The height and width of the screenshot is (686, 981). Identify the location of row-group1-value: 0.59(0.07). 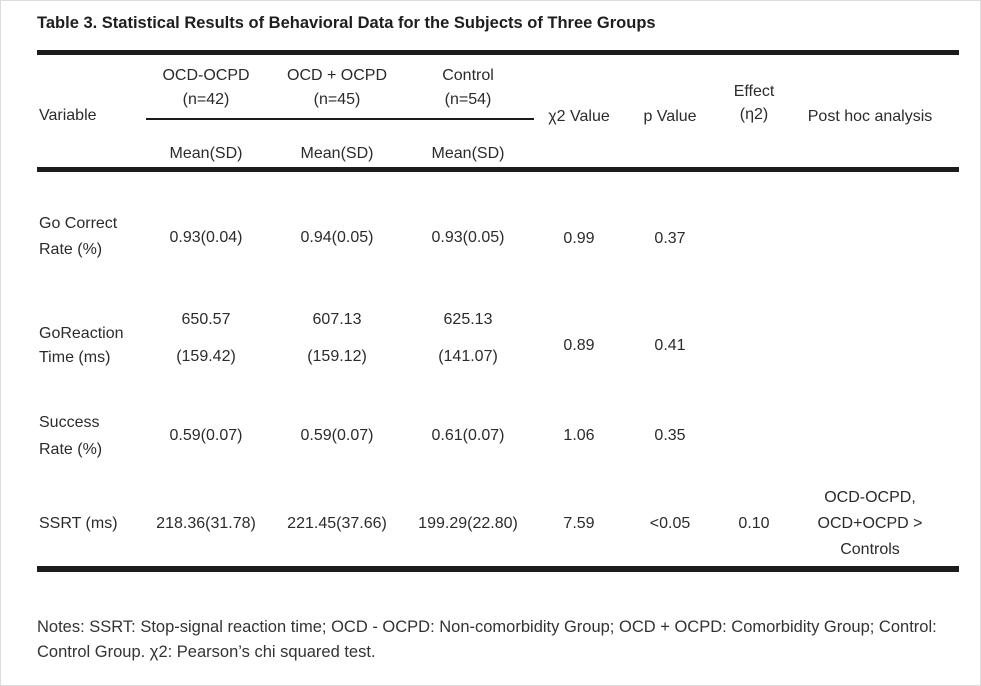
(206, 436).